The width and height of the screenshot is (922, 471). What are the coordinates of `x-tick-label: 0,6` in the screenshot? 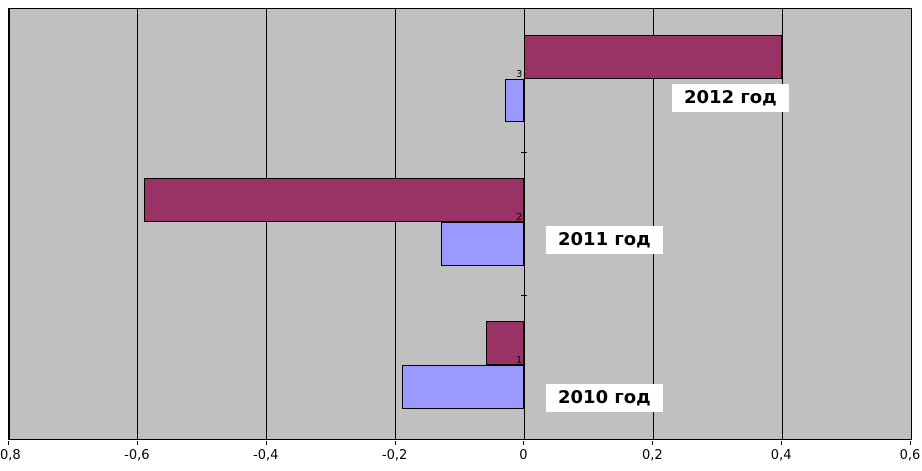 It's located at (910, 455).